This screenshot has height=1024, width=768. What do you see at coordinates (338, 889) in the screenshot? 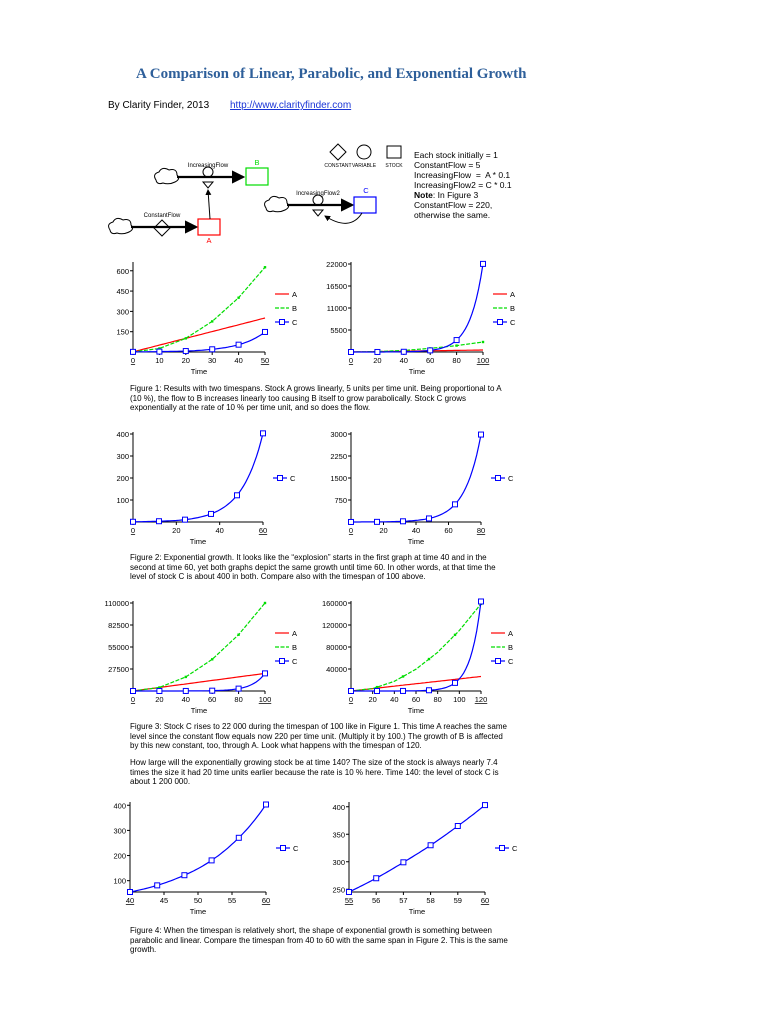
I see `y-tick-label: 250` at bounding box center [338, 889].